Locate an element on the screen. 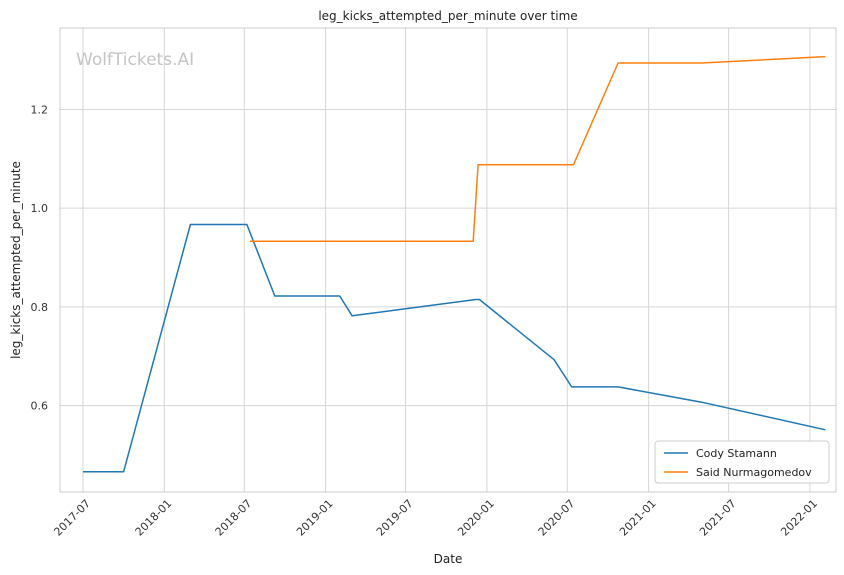 This screenshot has height=575, width=844. legend-label-said-nurmagomedov: Said Nurmagomedov is located at coordinates (754, 472).